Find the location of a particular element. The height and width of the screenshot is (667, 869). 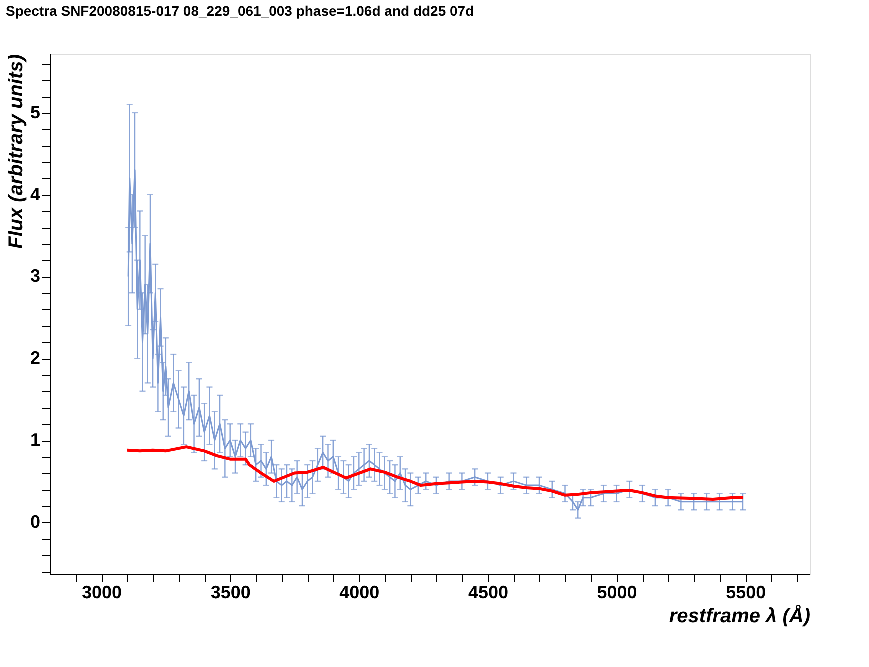

y-tick-label: 2 is located at coordinates (35, 358).